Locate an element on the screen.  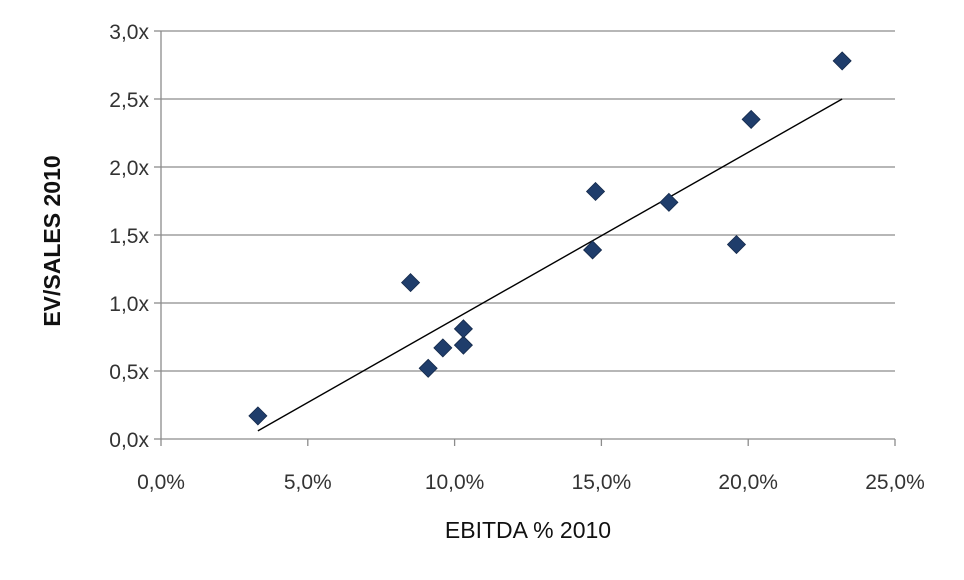
x-tick-label-2: 10,0% is located at coordinates (455, 482).